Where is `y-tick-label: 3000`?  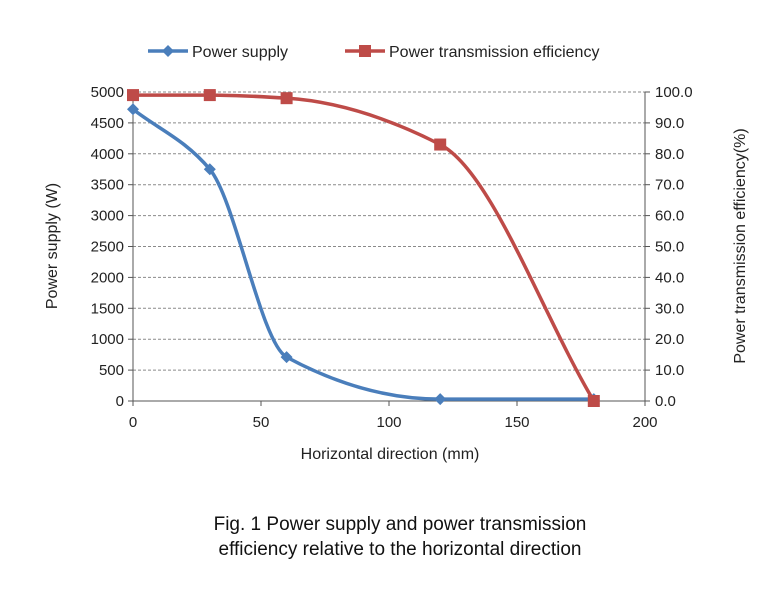
y-tick-label: 3000 is located at coordinates (107, 216).